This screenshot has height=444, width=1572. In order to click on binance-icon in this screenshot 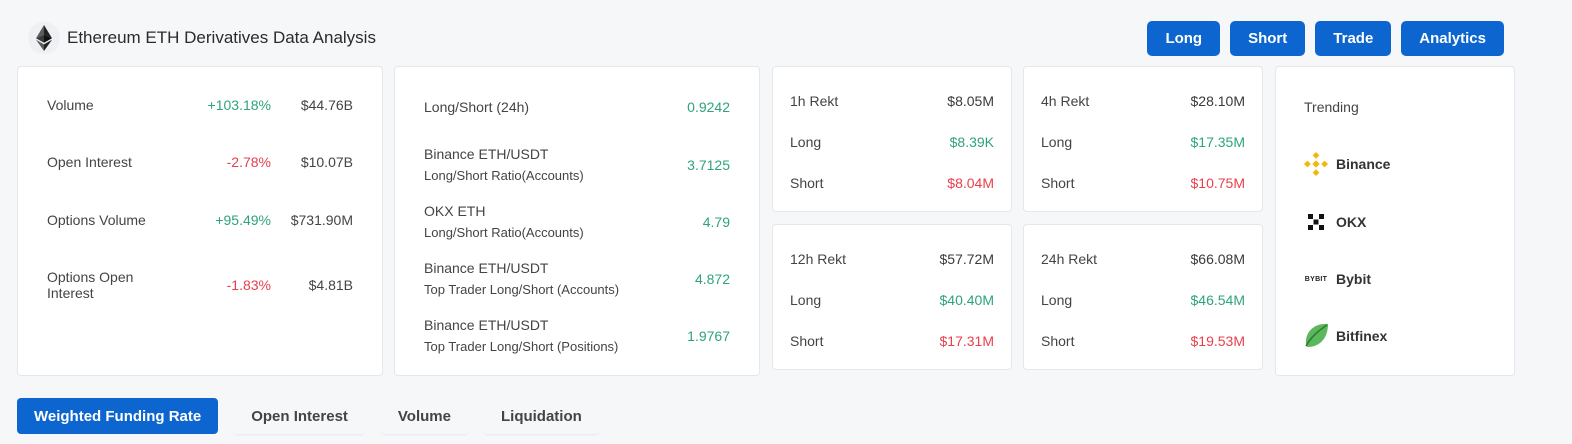, I will do `click(1316, 164)`.